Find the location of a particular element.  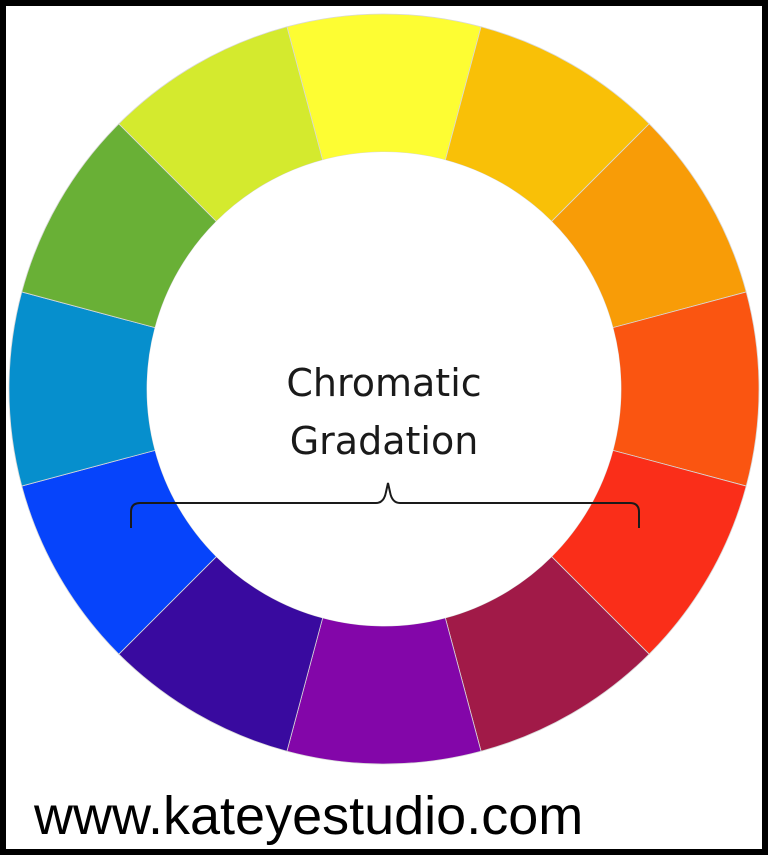

wheel-label-line1: Chromatic is located at coordinates (384, 383).